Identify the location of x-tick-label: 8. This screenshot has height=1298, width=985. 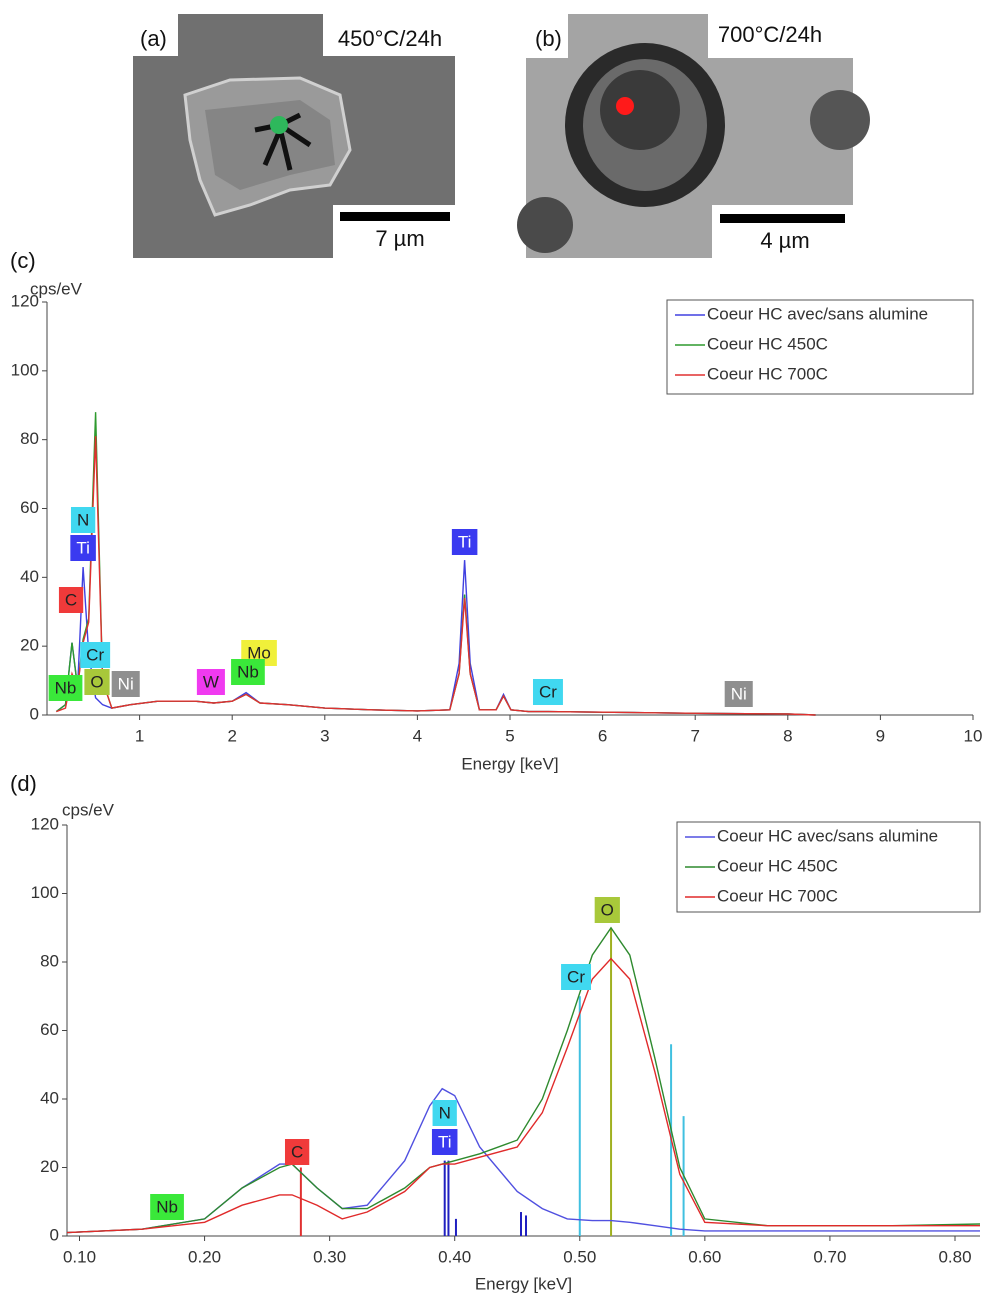
(787, 735).